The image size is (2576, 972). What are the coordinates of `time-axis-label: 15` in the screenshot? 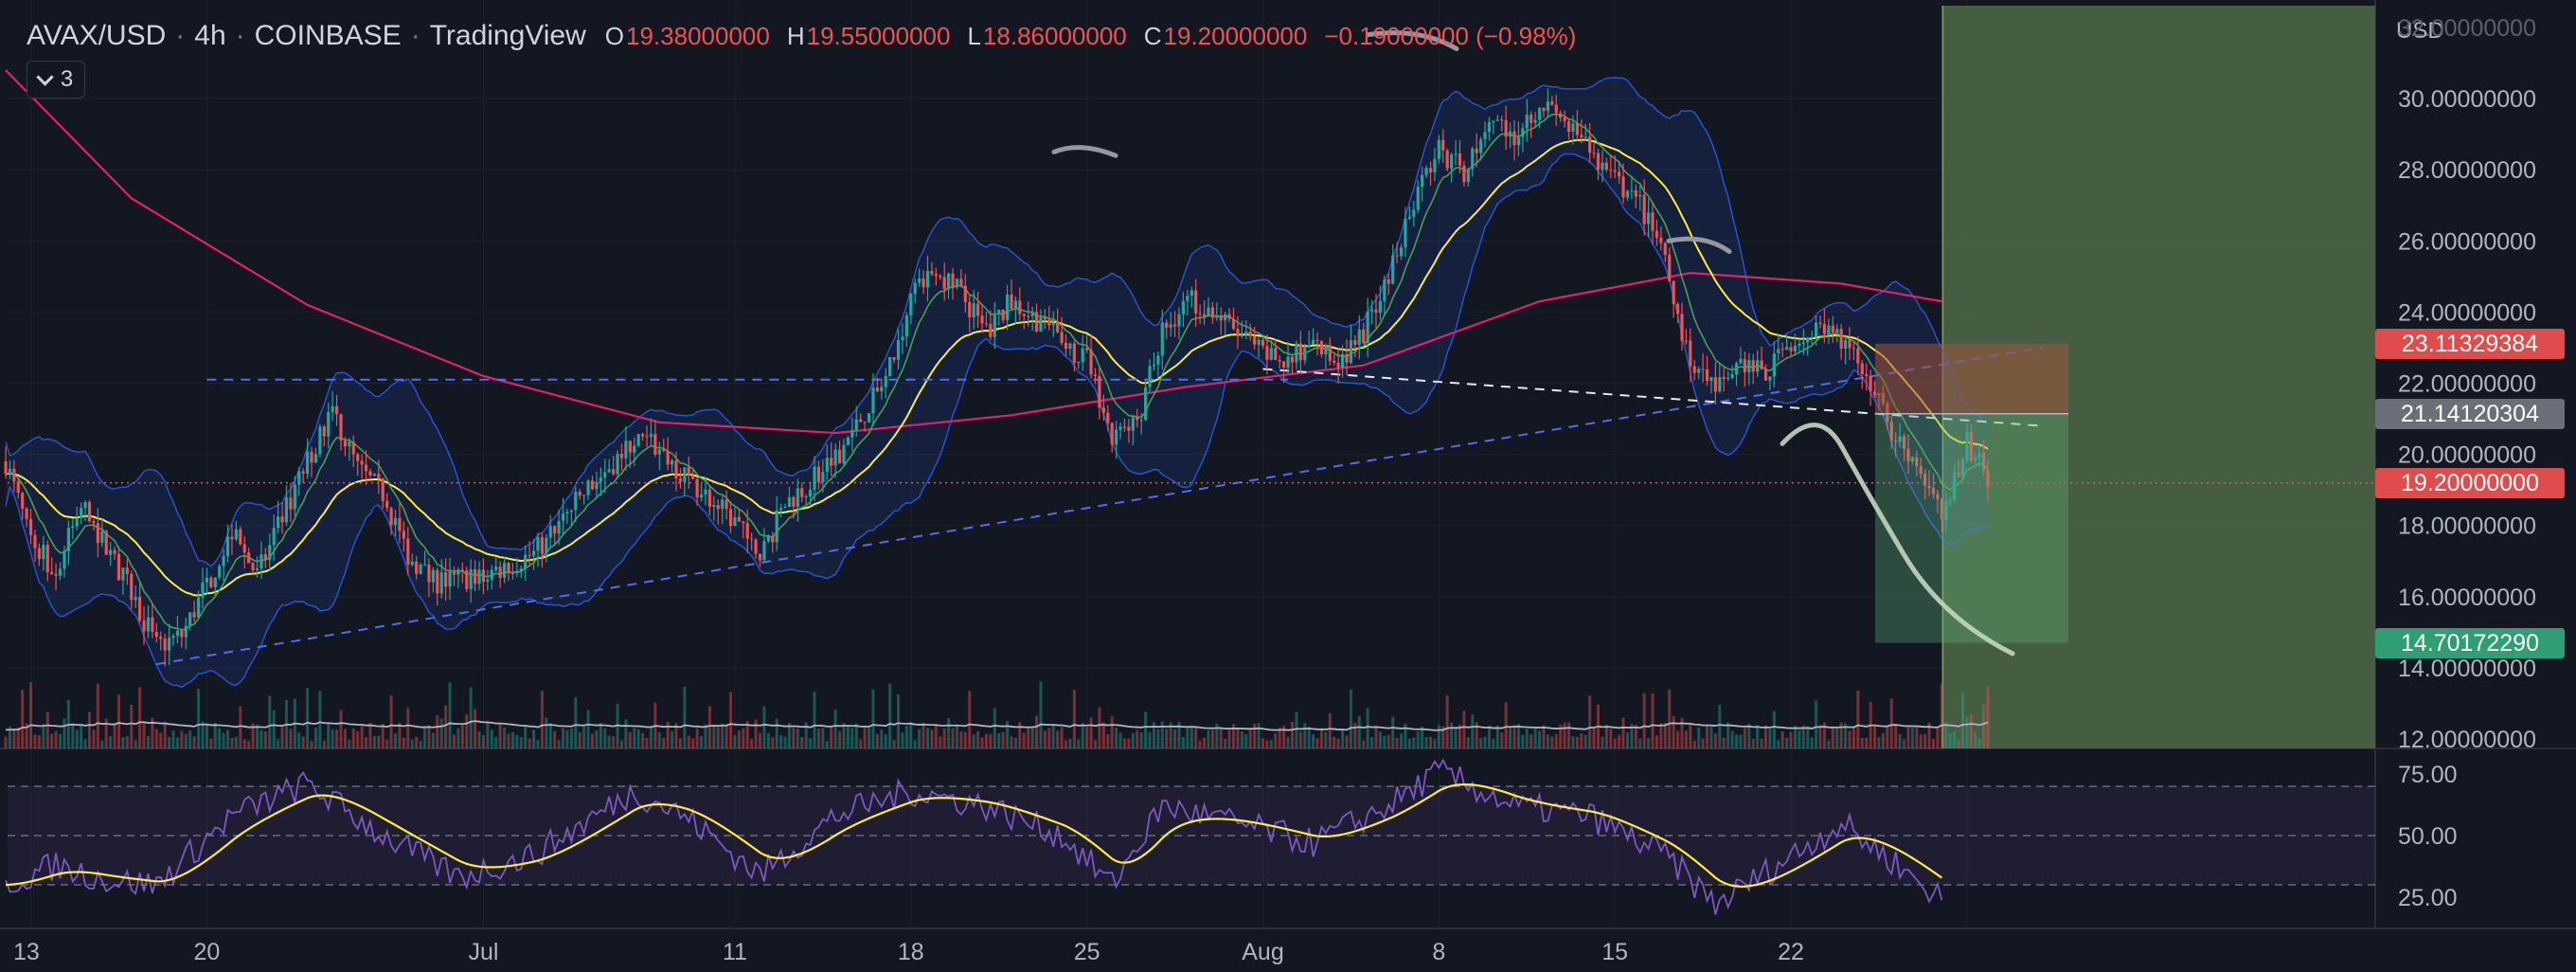 It's located at (1614, 952).